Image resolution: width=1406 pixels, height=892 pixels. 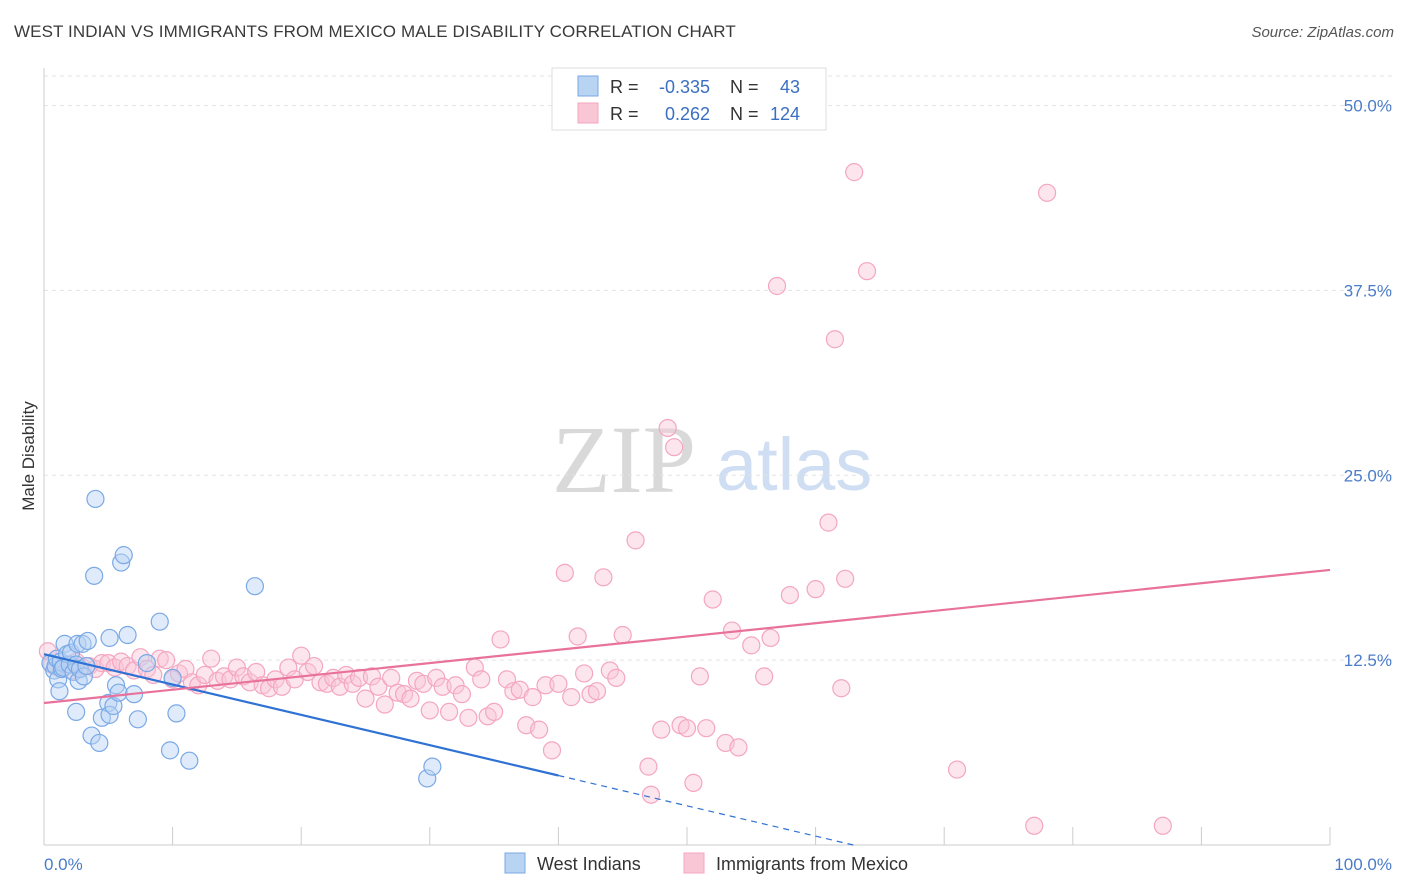 I want to click on legend-r-value-1: -0.335, so click(x=684, y=87).